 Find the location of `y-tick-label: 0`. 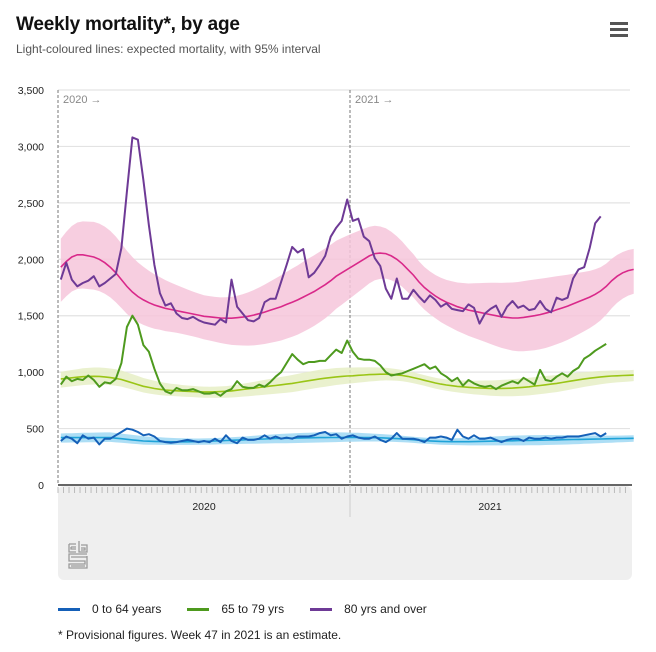

y-tick-label: 0 is located at coordinates (41, 486).